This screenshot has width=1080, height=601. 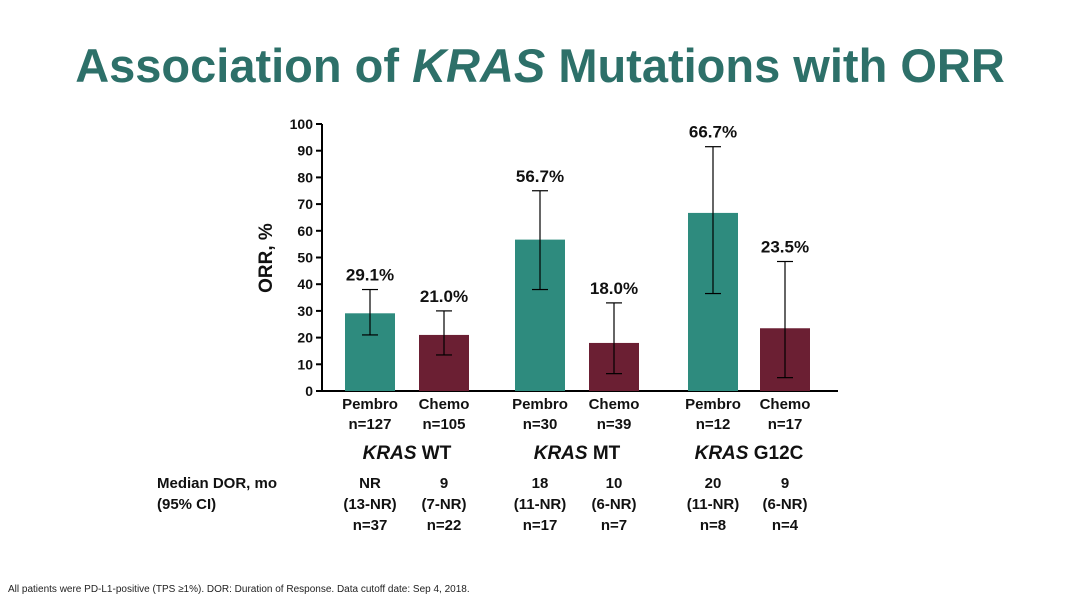 What do you see at coordinates (302, 124) in the screenshot?
I see `y-tick-label: 100` at bounding box center [302, 124].